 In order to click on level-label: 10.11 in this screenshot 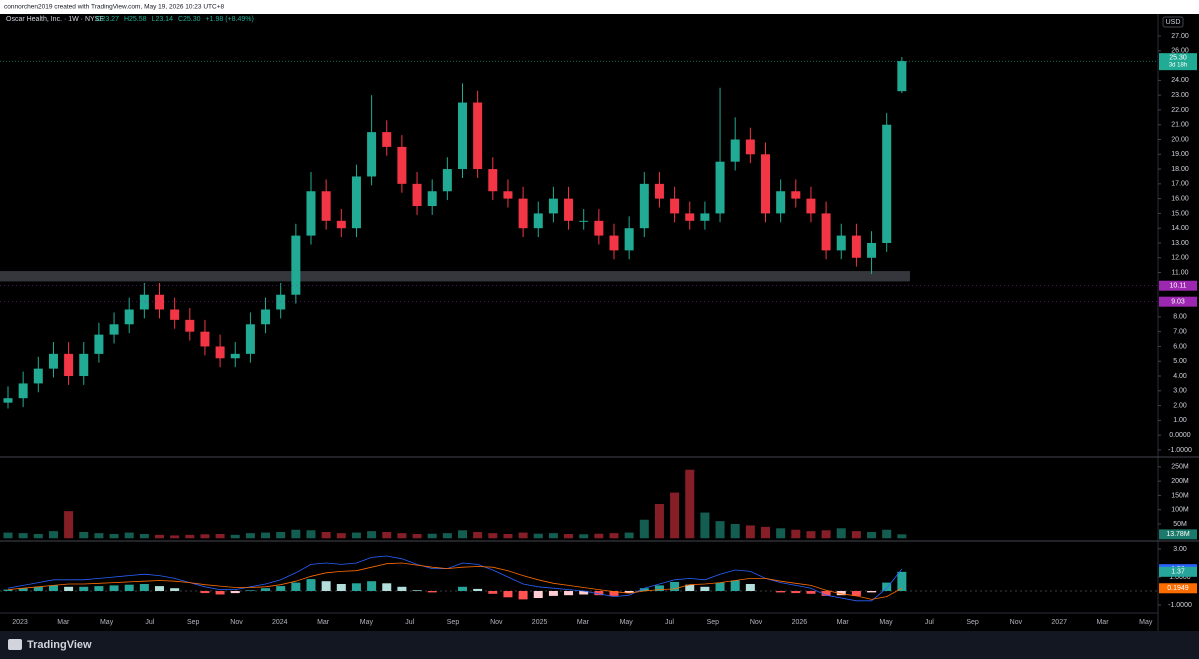, I will do `click(1178, 286)`.